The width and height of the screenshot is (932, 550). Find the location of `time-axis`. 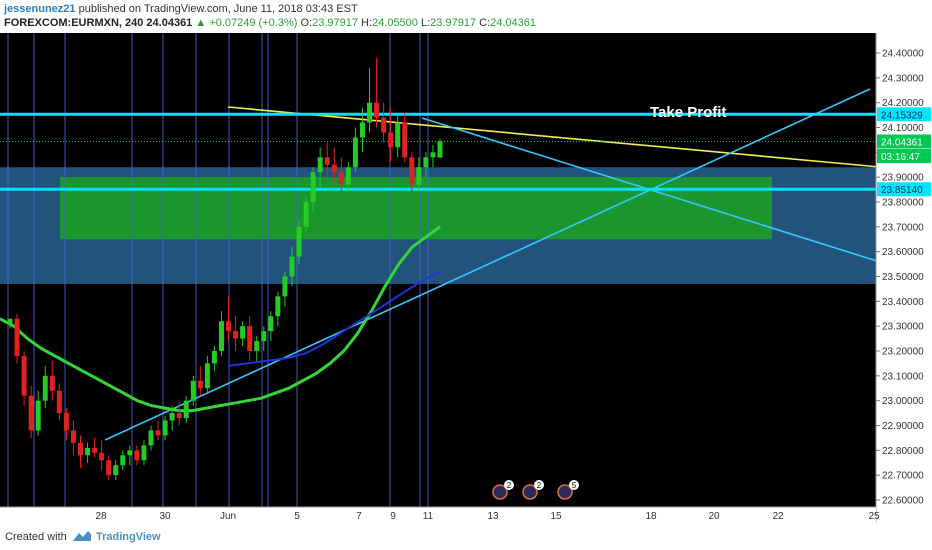

time-axis is located at coordinates (438, 515).